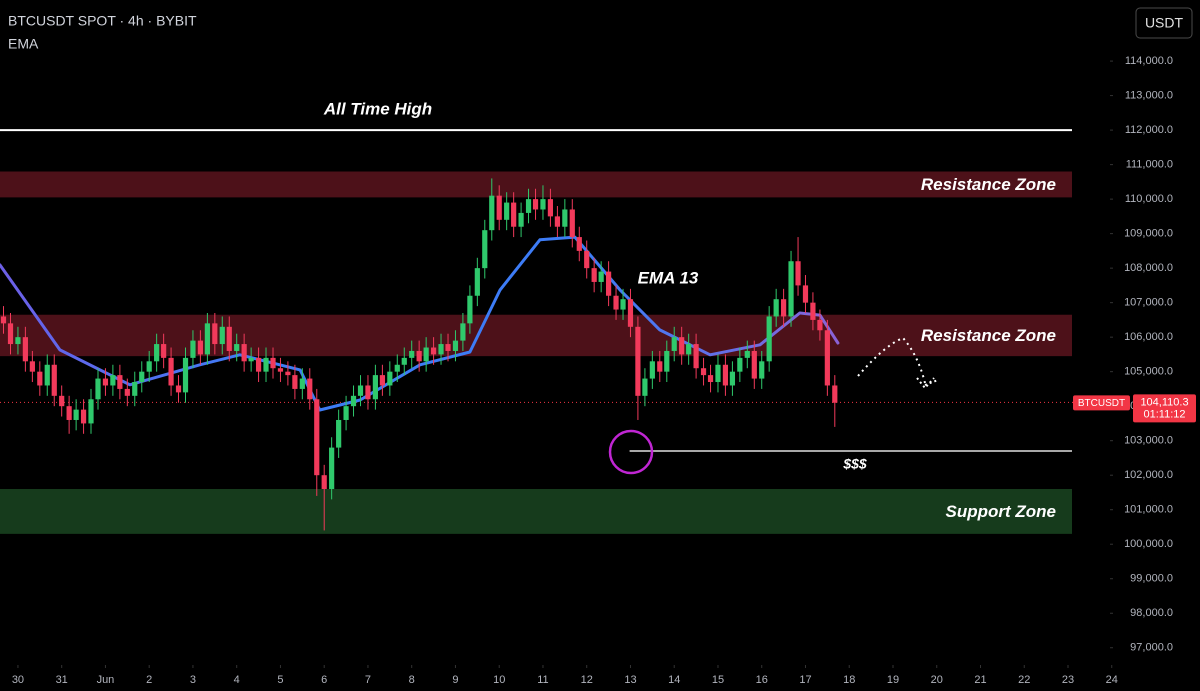  I want to click on x-tick-label: 4, so click(237, 680).